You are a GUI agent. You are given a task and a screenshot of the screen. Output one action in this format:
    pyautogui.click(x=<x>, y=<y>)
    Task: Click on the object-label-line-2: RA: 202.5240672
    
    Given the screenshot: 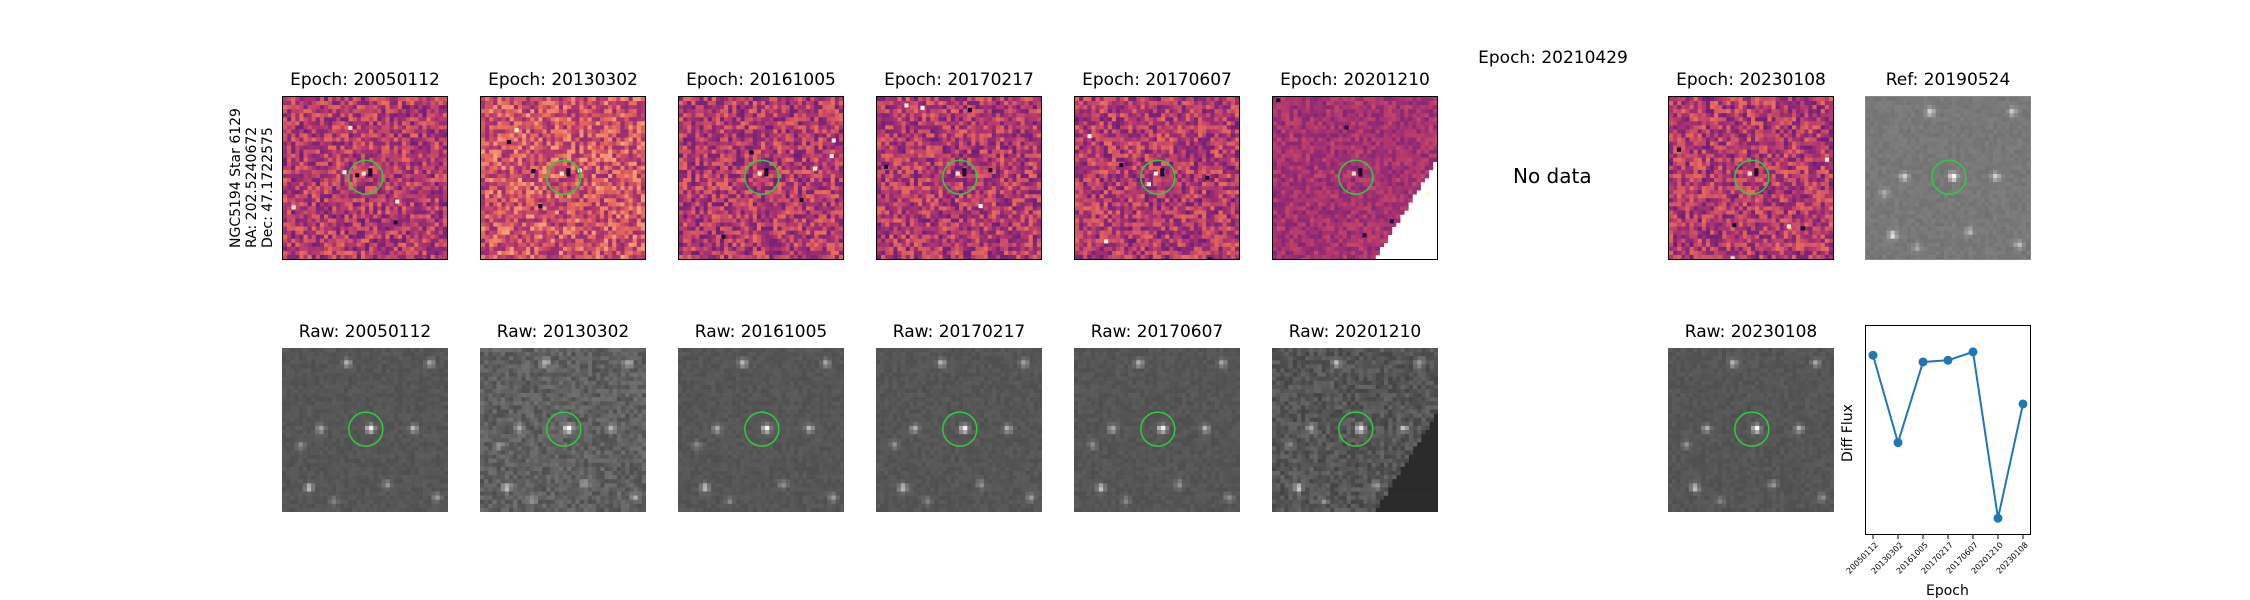 What is the action you would take?
    pyautogui.click(x=252, y=187)
    